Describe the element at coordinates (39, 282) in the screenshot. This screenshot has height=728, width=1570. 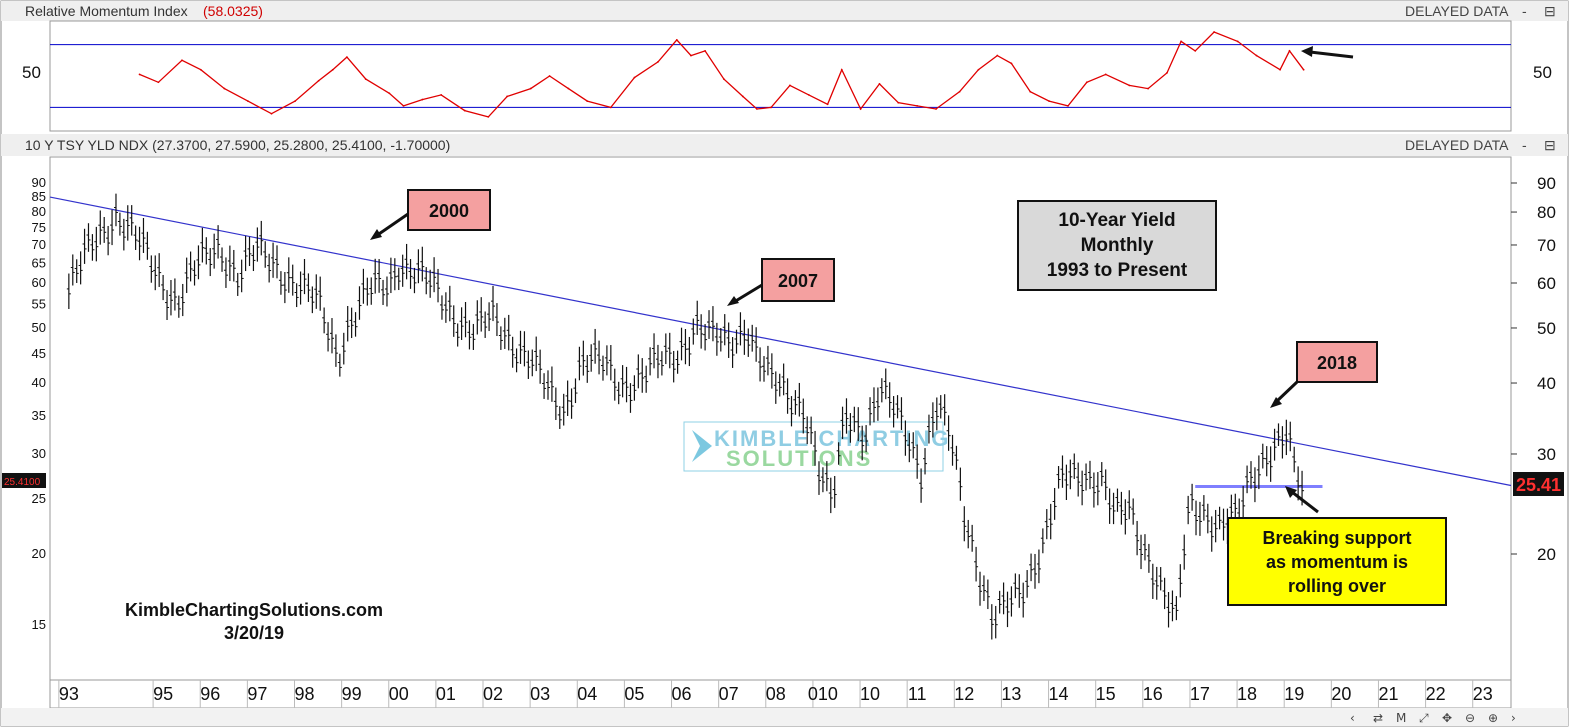
I see `price-y-tick-left: 60` at that location.